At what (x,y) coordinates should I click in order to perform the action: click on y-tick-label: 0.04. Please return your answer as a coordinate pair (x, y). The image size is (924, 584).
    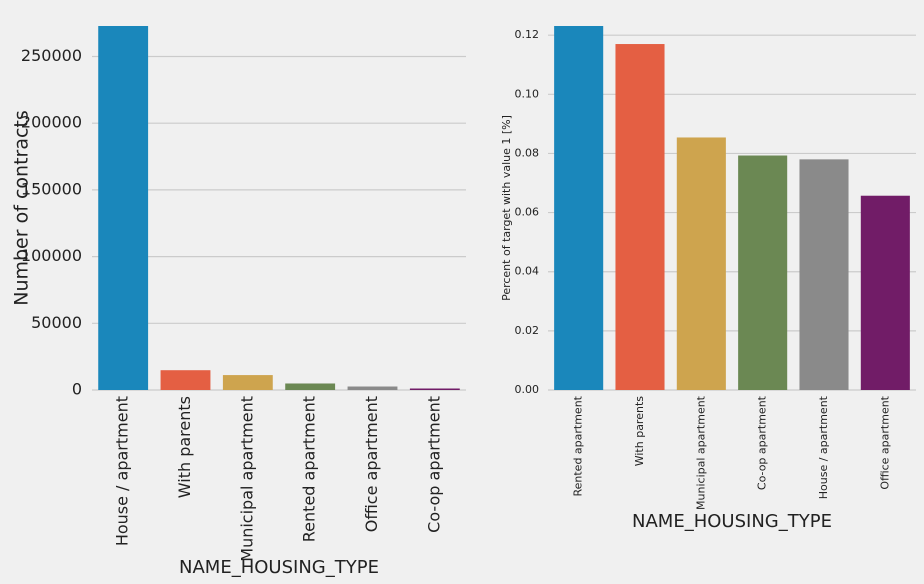
    Looking at the image, I should click on (527, 271).